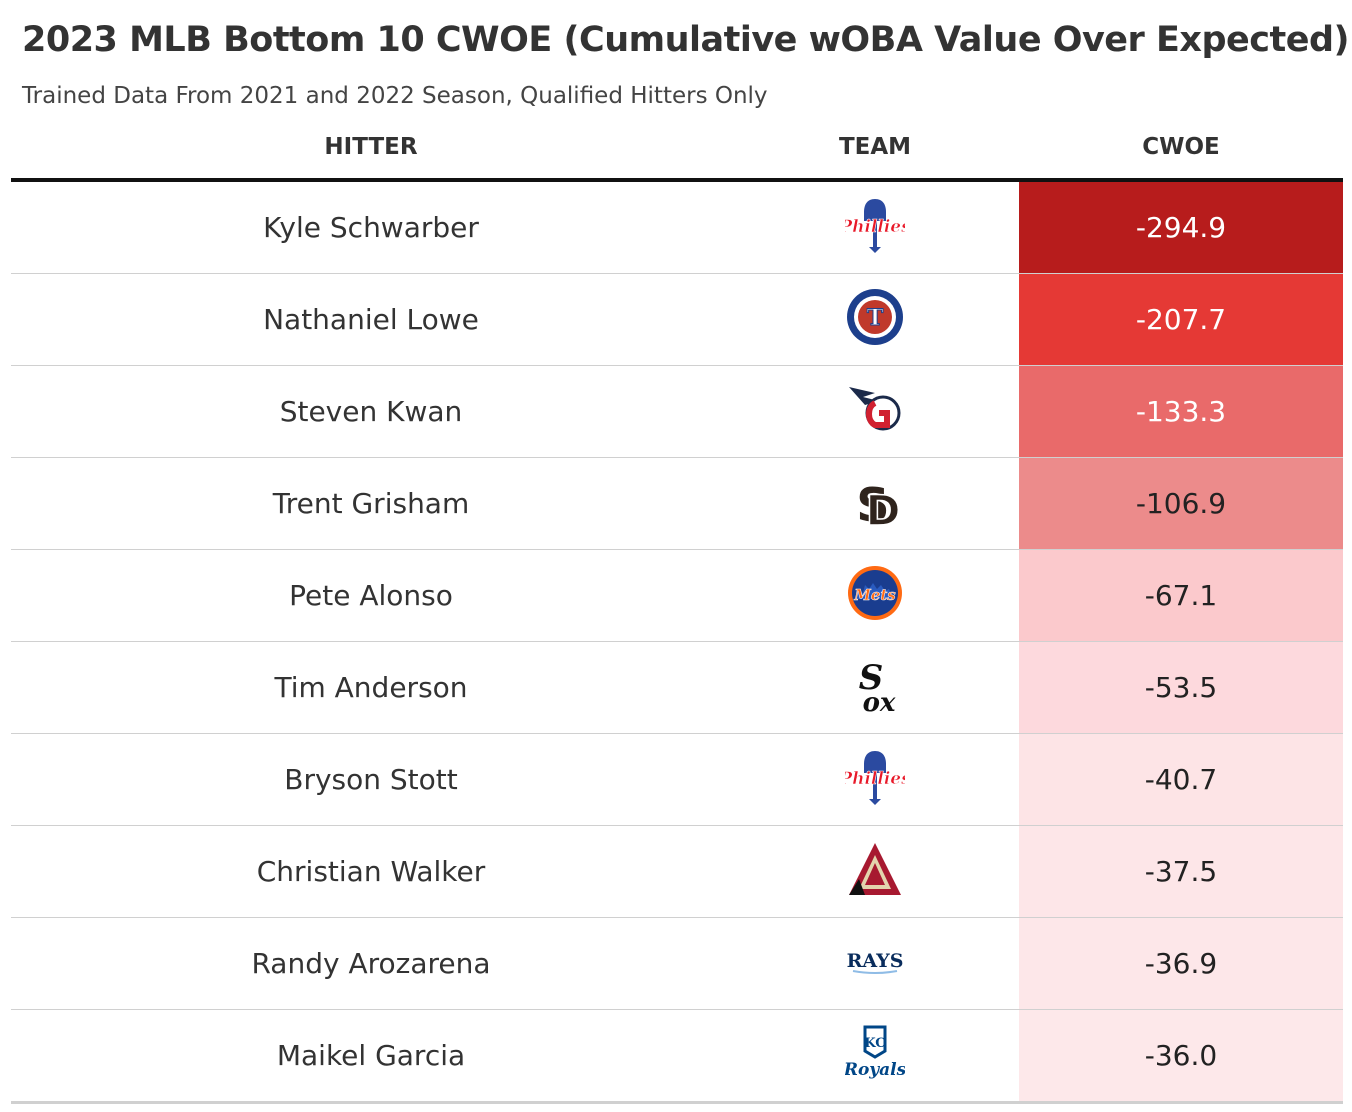  Describe the element at coordinates (677, 780) in the screenshot. I see `table-row: Bryson Stott Phillies -40.7` at that location.